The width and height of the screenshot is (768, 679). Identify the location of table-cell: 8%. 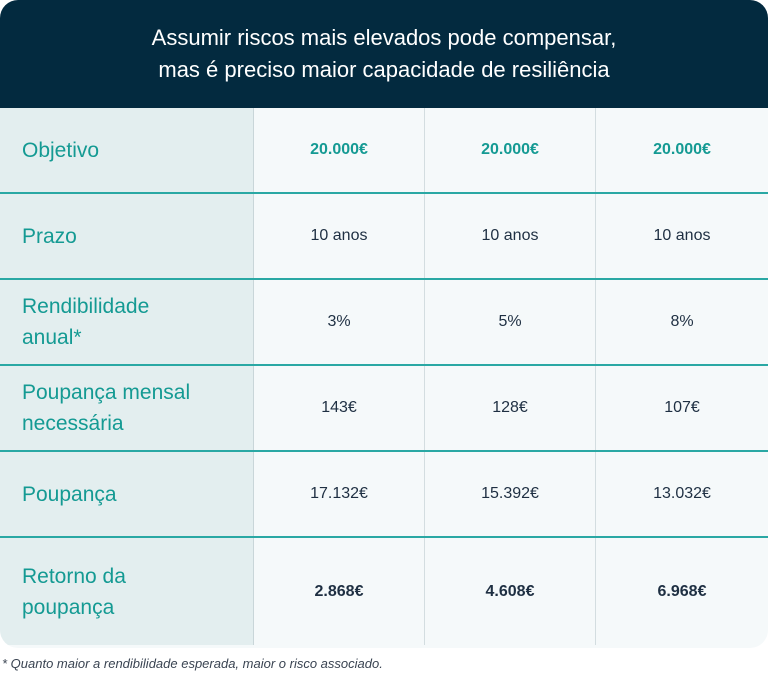
(682, 321).